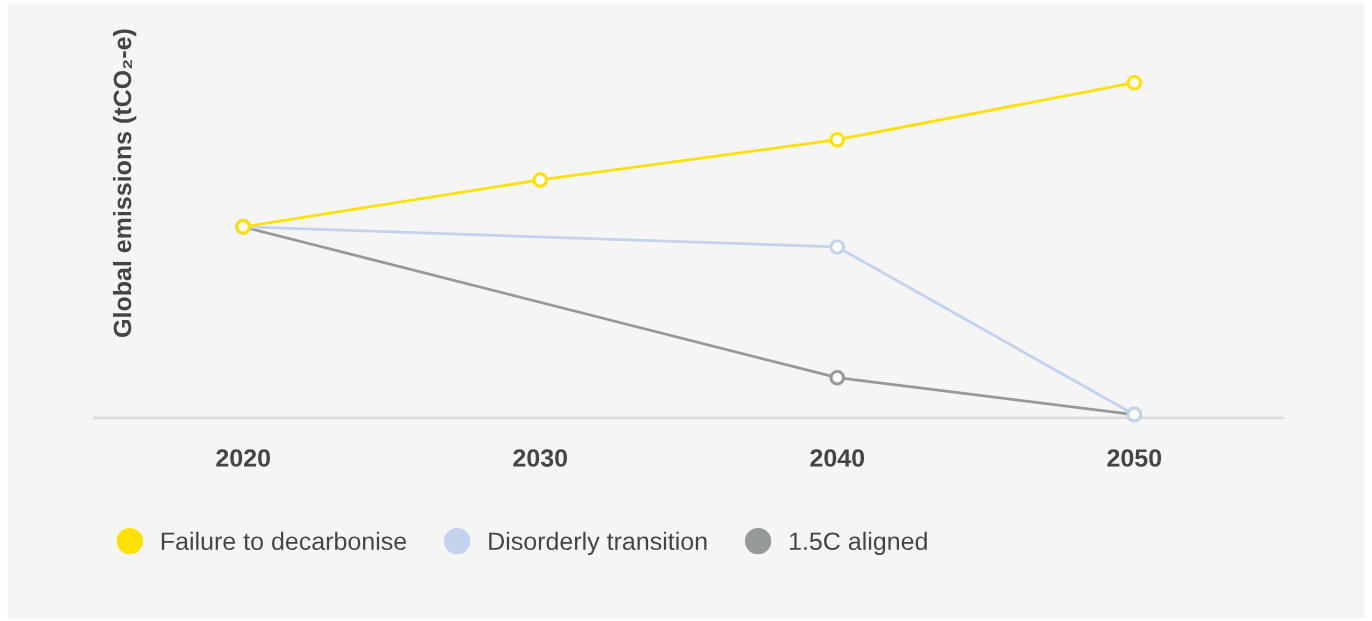 The width and height of the screenshot is (1372, 621). What do you see at coordinates (1134, 458) in the screenshot?
I see `x-tick-label: 2050` at bounding box center [1134, 458].